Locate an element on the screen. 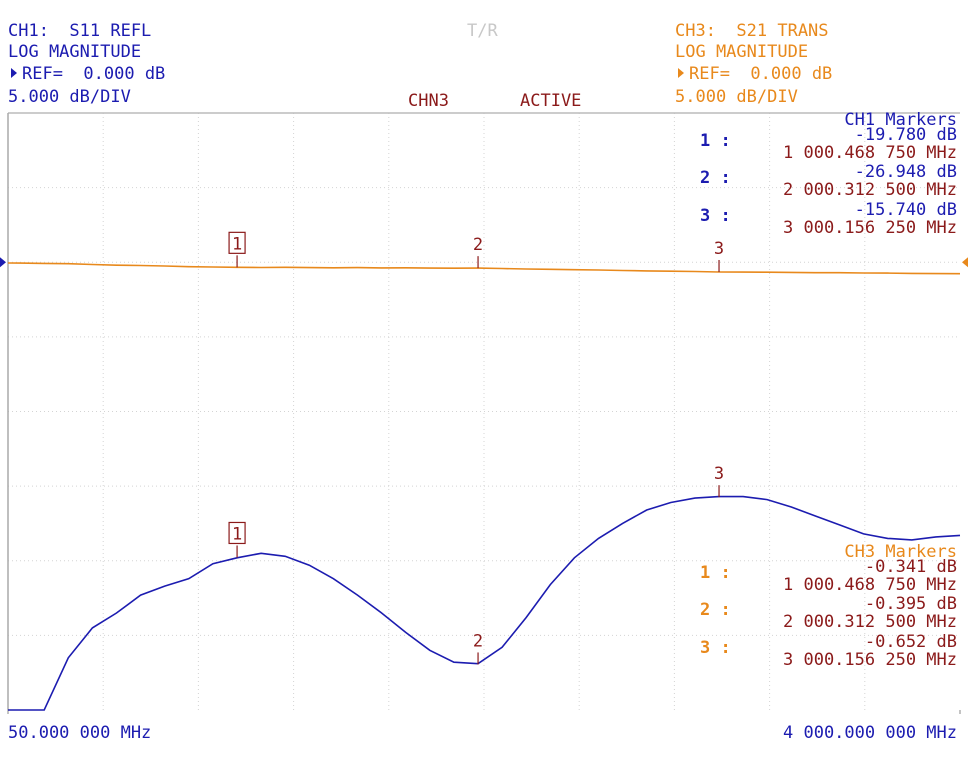 The image size is (970, 757). status-active: ACTIVE is located at coordinates (550, 101).